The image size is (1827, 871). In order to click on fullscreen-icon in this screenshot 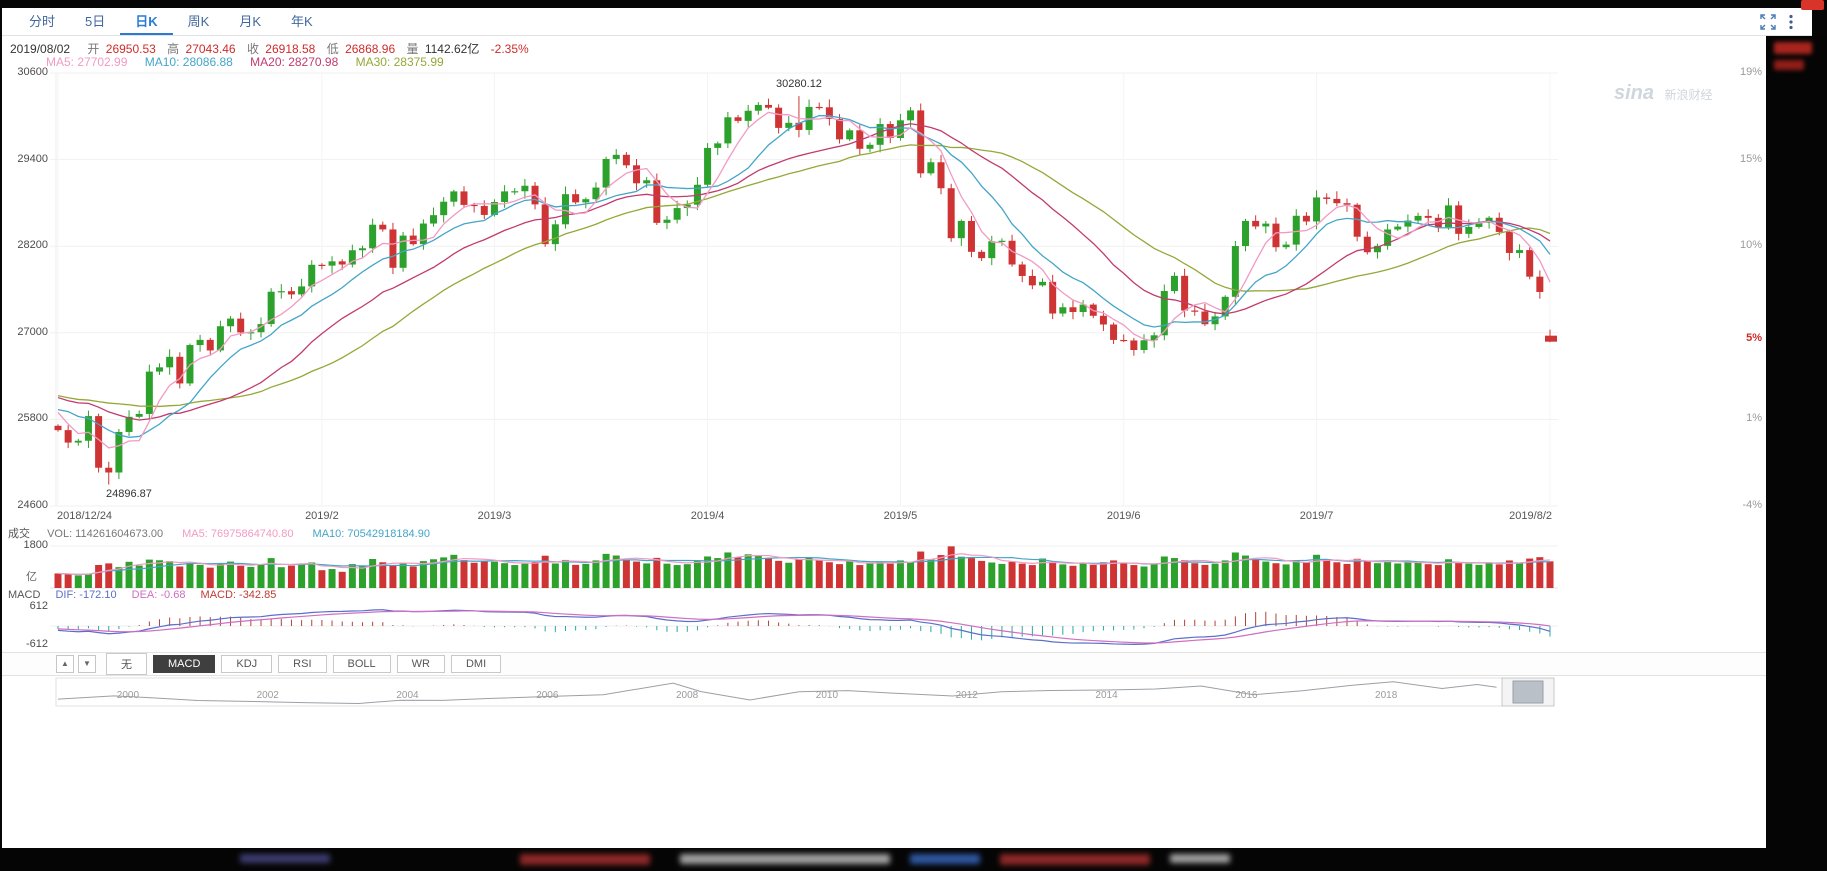, I will do `click(1768, 22)`.